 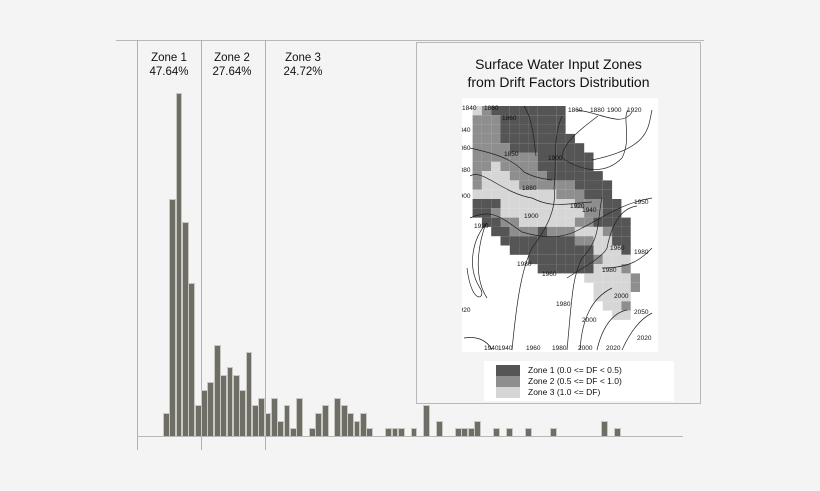 I want to click on legend-swatch-zone3, so click(x=508, y=392).